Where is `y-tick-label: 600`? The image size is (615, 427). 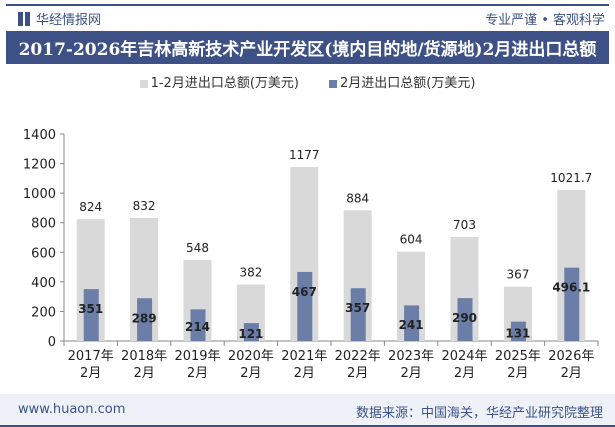
y-tick-label: 600 is located at coordinates (43, 253).